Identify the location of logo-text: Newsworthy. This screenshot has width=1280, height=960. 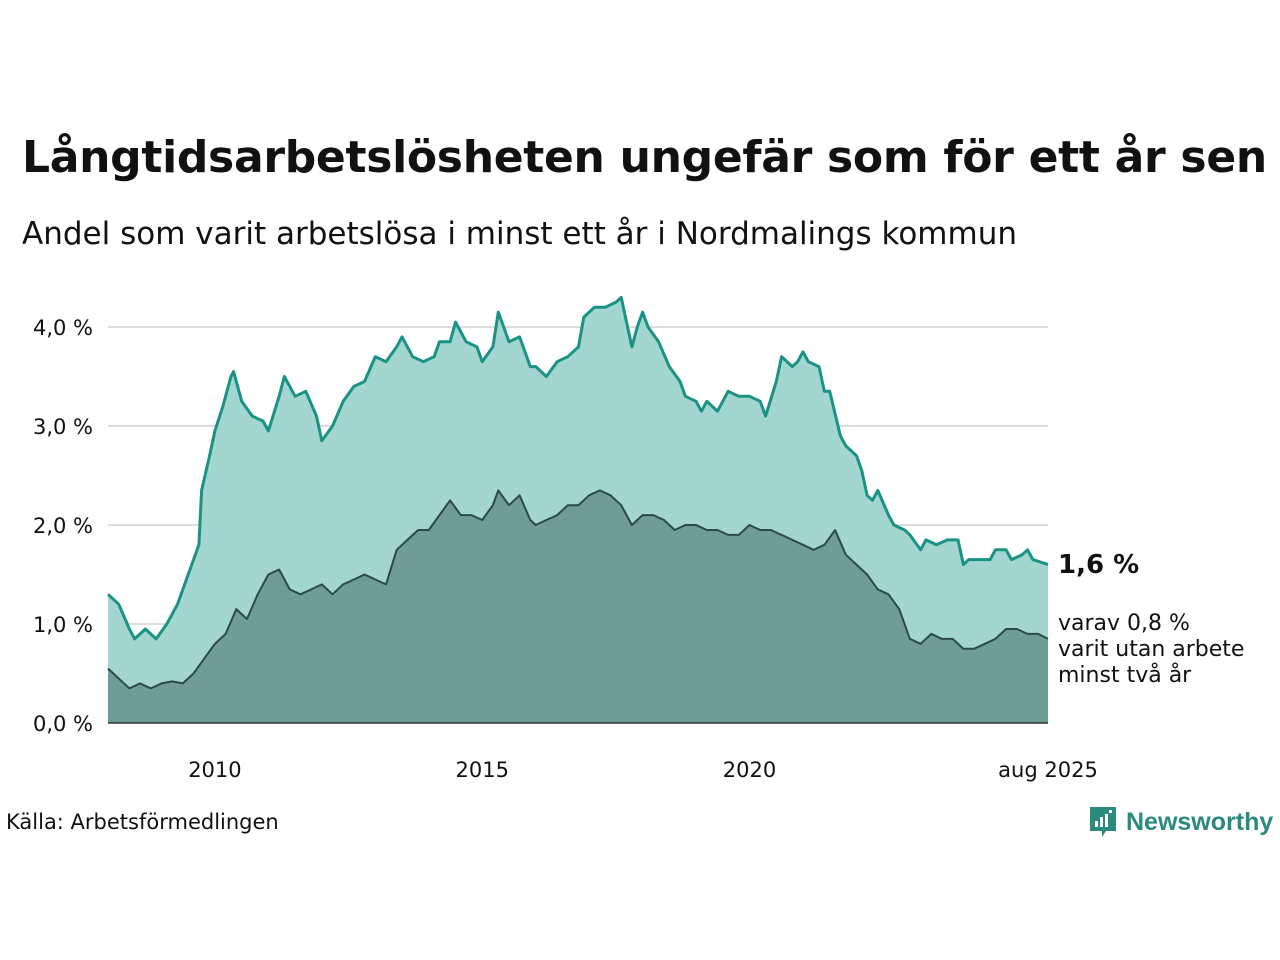
(1200, 821).